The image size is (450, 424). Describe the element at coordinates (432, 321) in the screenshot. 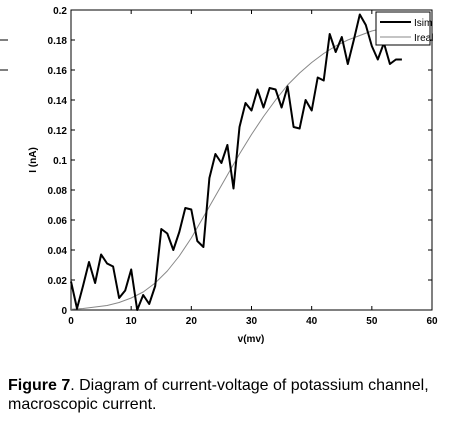

I see `x-tick-label: 60` at that location.